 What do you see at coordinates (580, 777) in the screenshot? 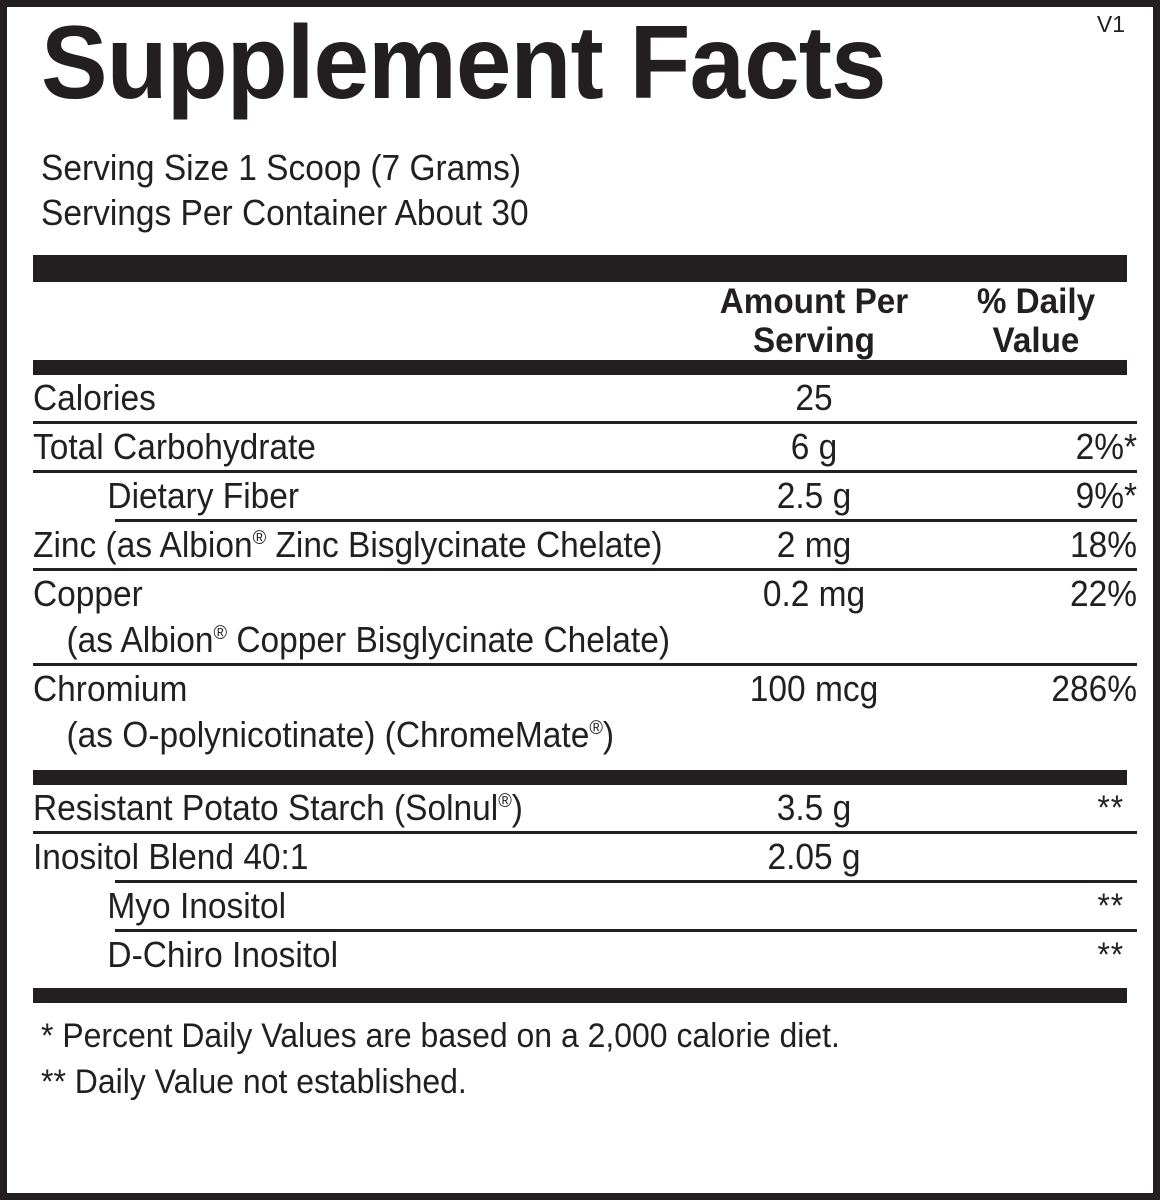
I see `divider-before-blend` at bounding box center [580, 777].